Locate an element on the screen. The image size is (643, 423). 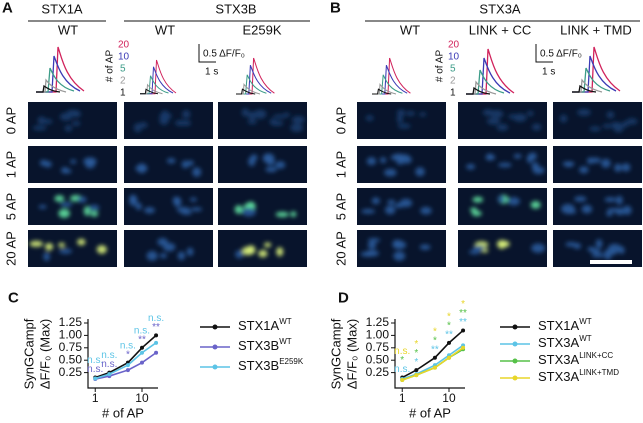
legend-sup: LINK+CC is located at coordinates (596, 355).